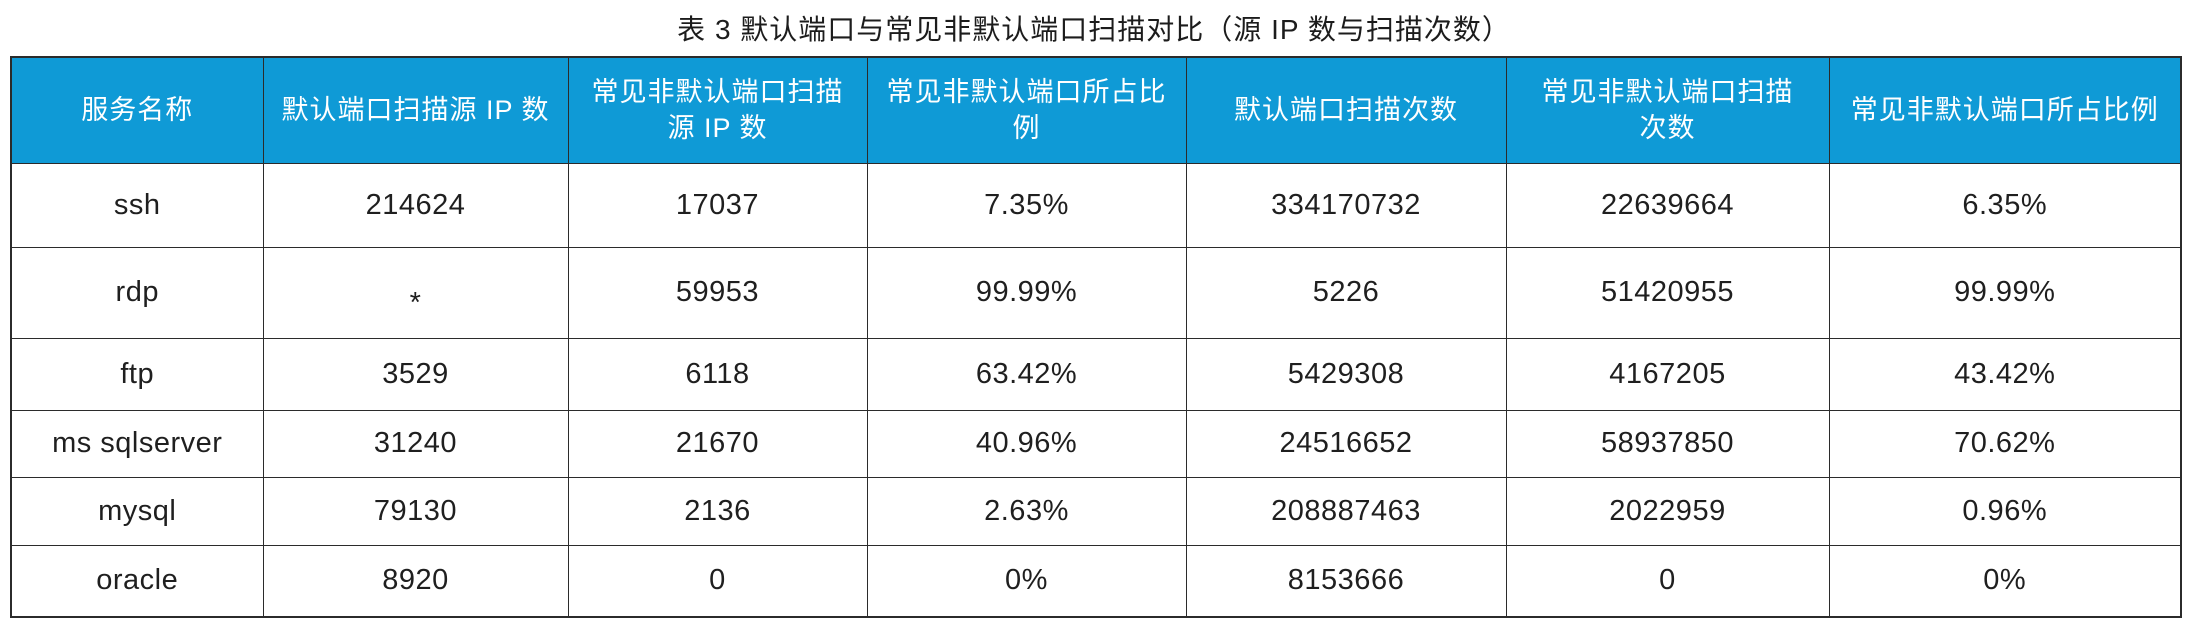  I want to click on table-cell-asterisk: *, so click(415, 292).